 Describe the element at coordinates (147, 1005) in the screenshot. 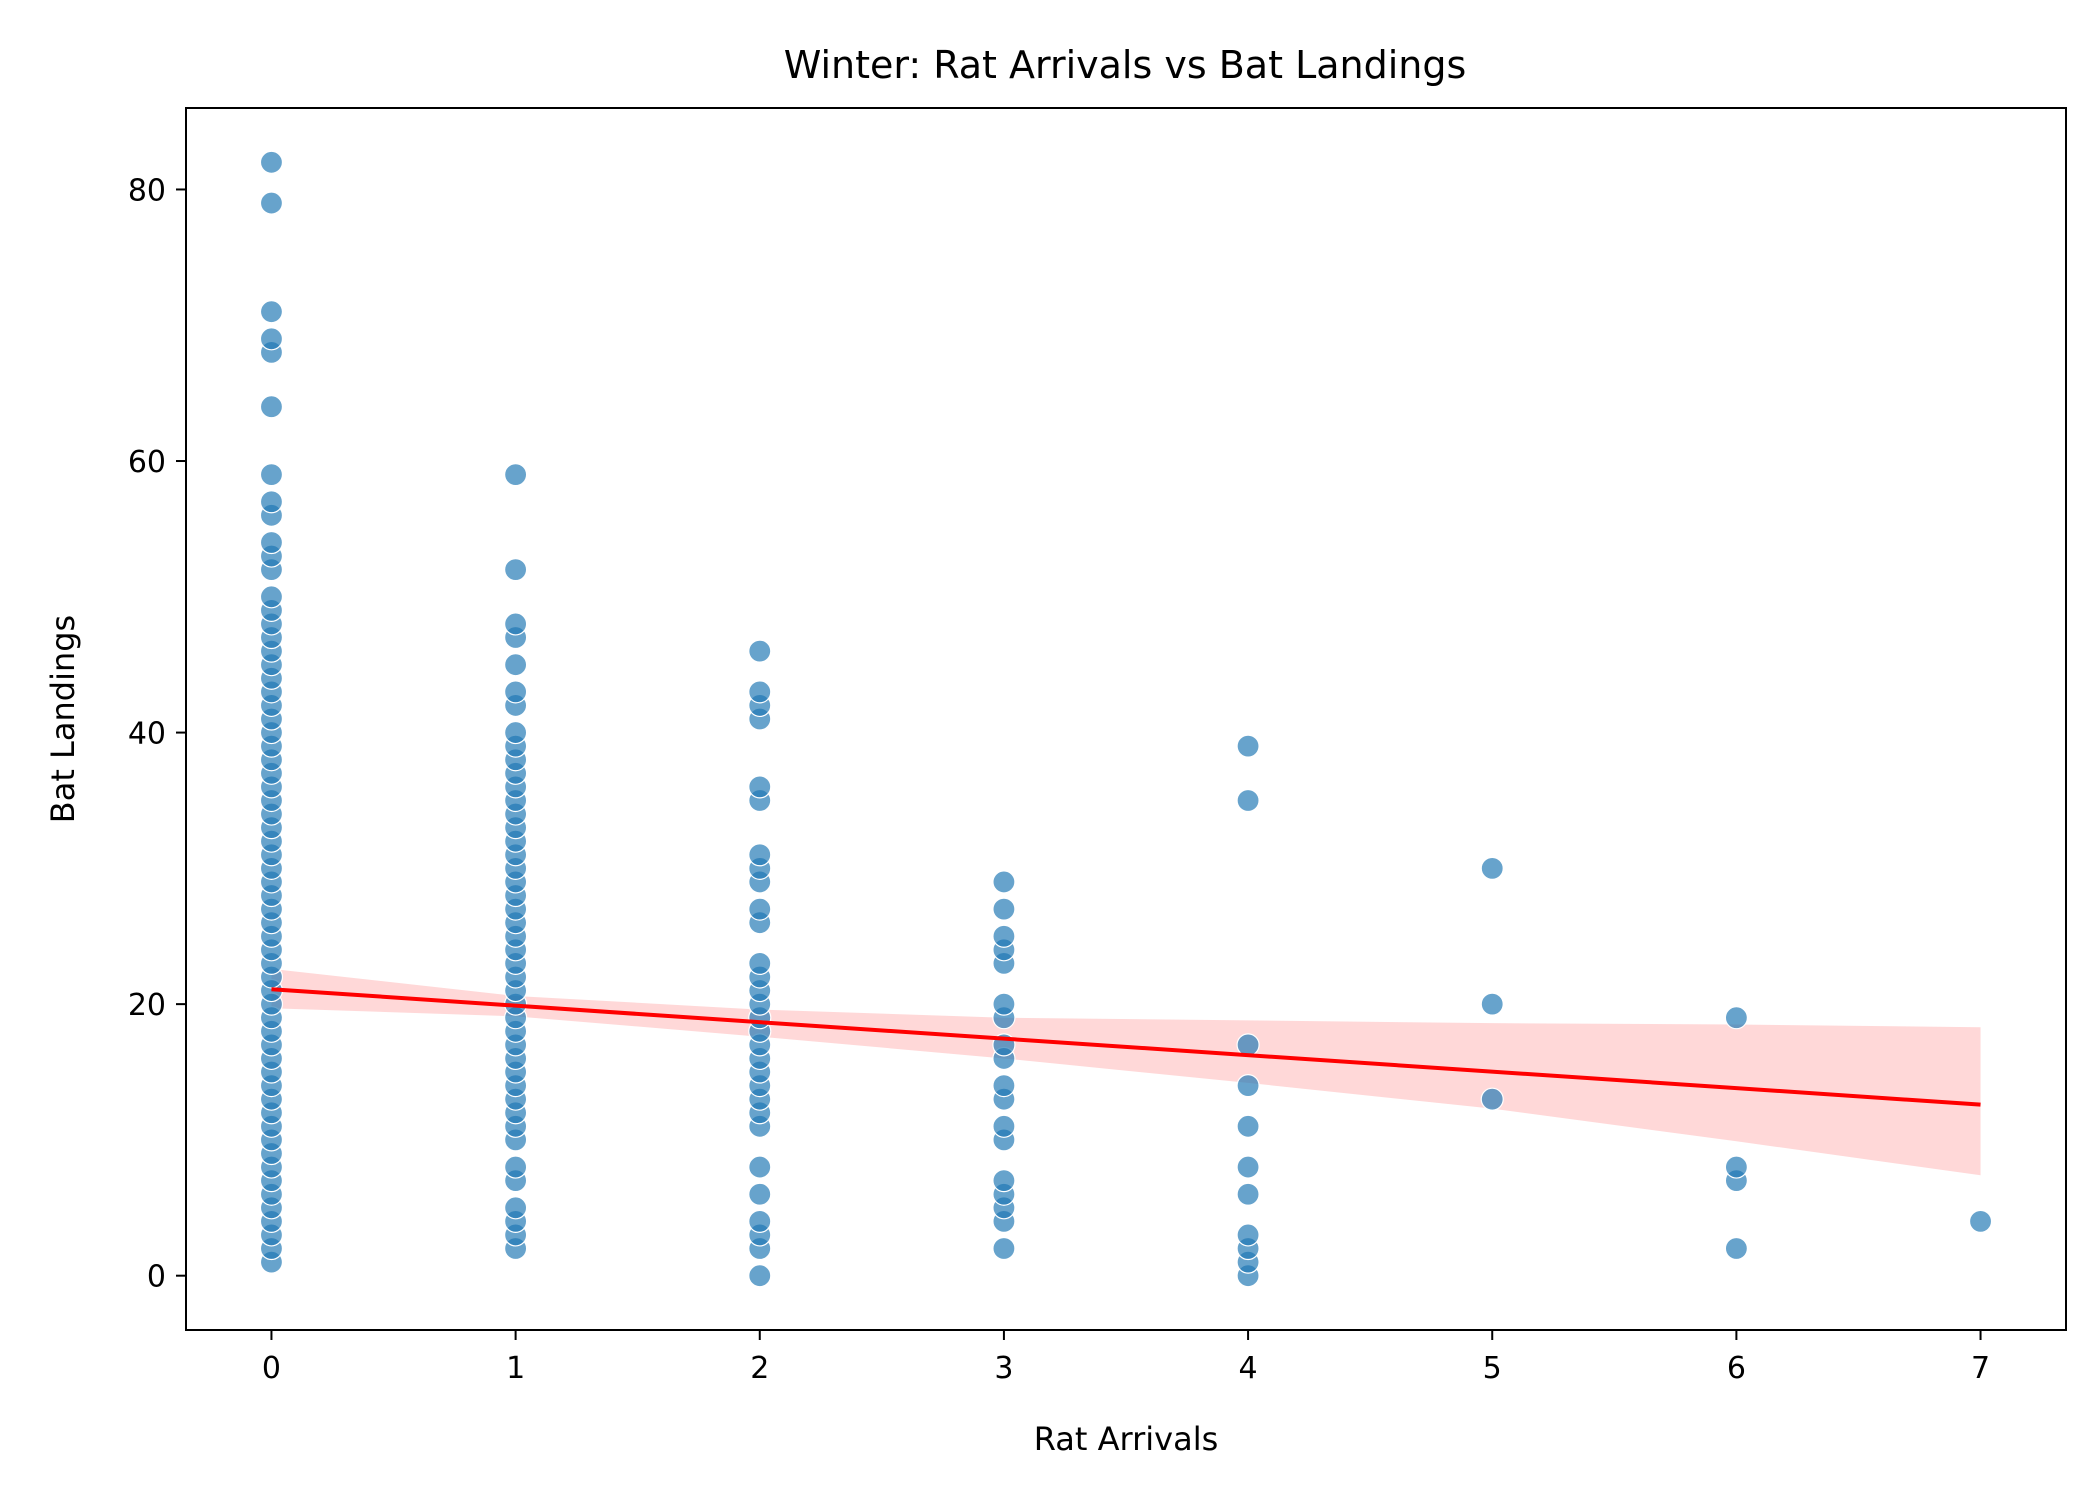

I see `y-tick-label: 20` at that location.